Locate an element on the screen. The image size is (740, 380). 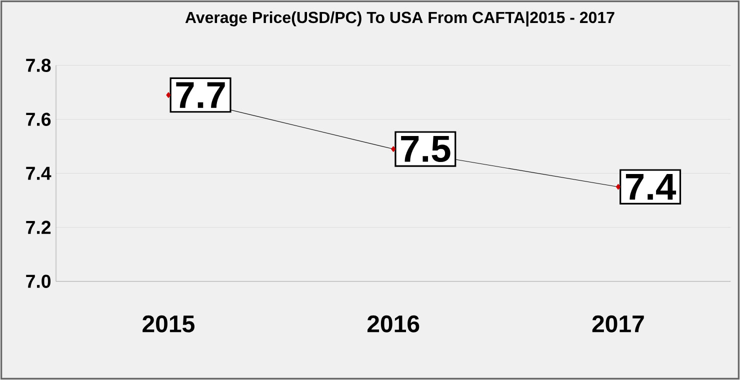
chart-title: Average Price(USD/PC) To USA From CAFTA|2015 - 2017 is located at coordinates (399, 19).